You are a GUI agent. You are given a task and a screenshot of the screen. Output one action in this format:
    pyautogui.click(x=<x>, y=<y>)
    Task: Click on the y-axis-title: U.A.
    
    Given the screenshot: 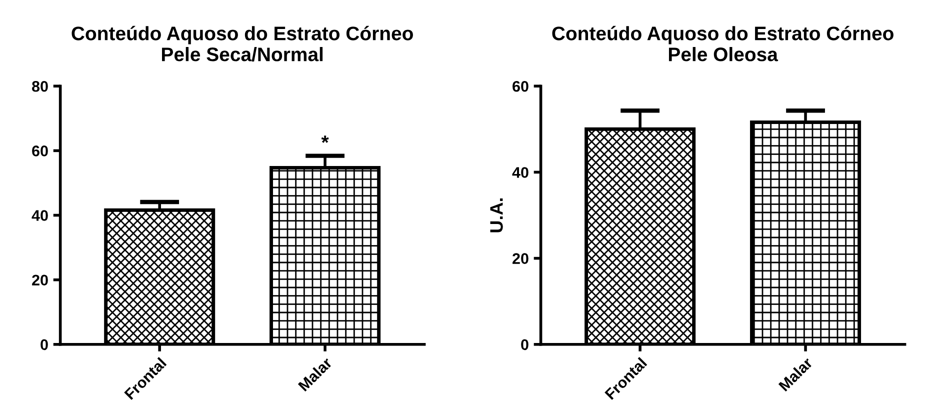 What is the action you would take?
    pyautogui.click(x=496, y=215)
    